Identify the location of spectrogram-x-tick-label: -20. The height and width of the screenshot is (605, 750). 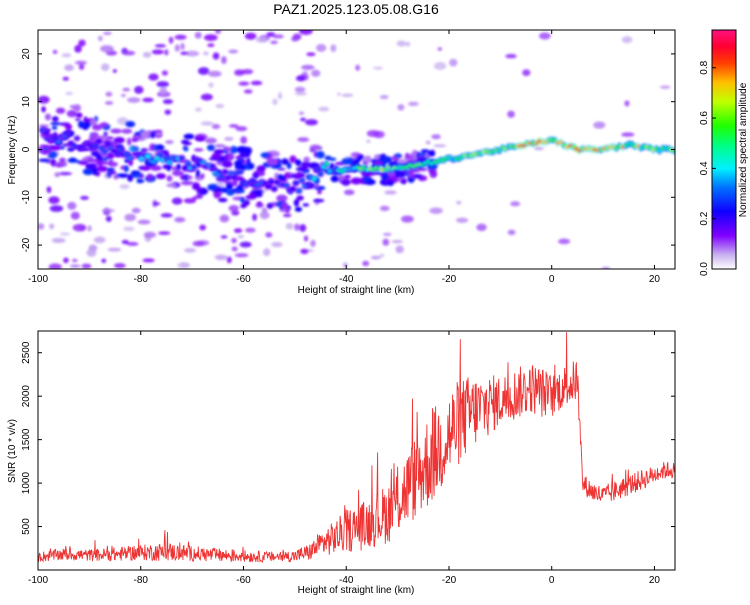
(449, 279).